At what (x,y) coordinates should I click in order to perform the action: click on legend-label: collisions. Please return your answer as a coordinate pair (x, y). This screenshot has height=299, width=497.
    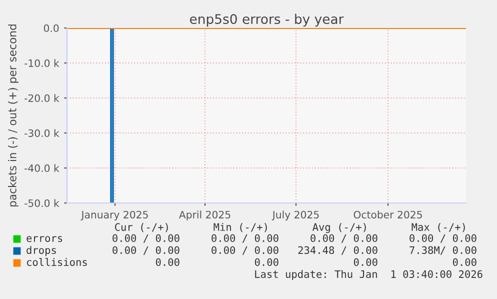
    Looking at the image, I should click on (56, 262).